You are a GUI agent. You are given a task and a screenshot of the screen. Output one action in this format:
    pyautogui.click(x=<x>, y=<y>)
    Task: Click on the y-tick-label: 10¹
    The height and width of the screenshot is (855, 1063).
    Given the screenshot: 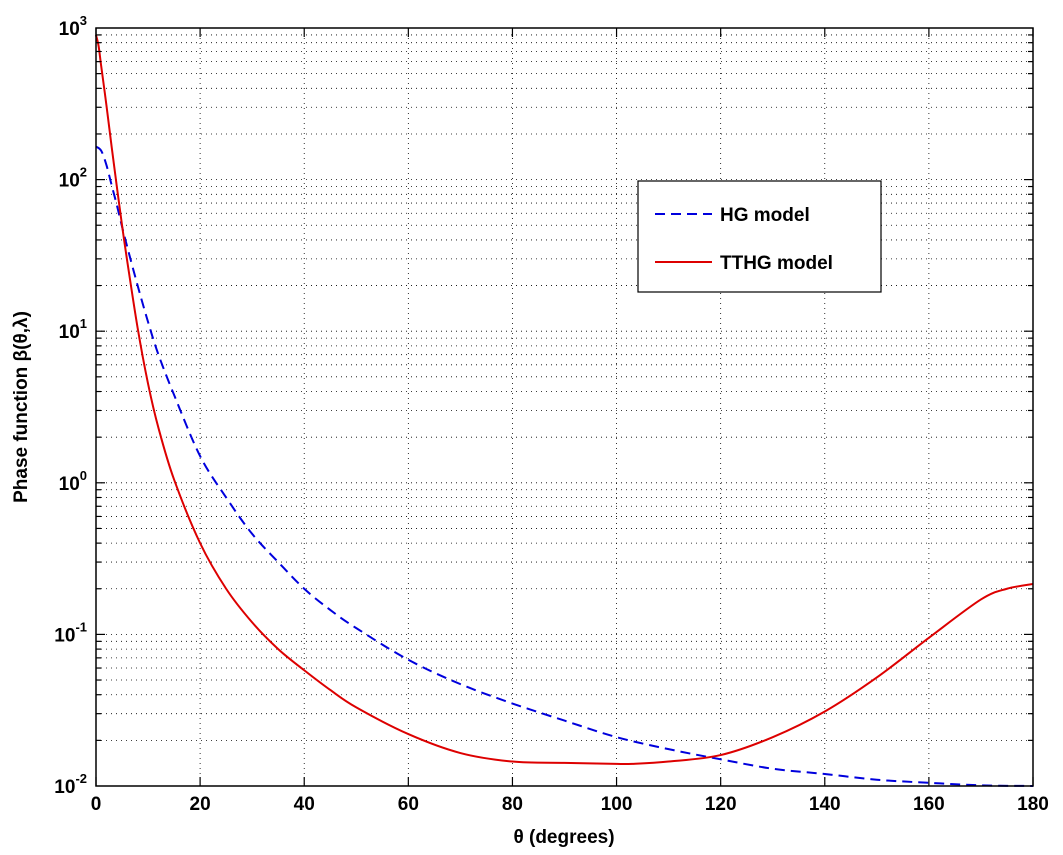 What is the action you would take?
    pyautogui.click(x=73, y=329)
    